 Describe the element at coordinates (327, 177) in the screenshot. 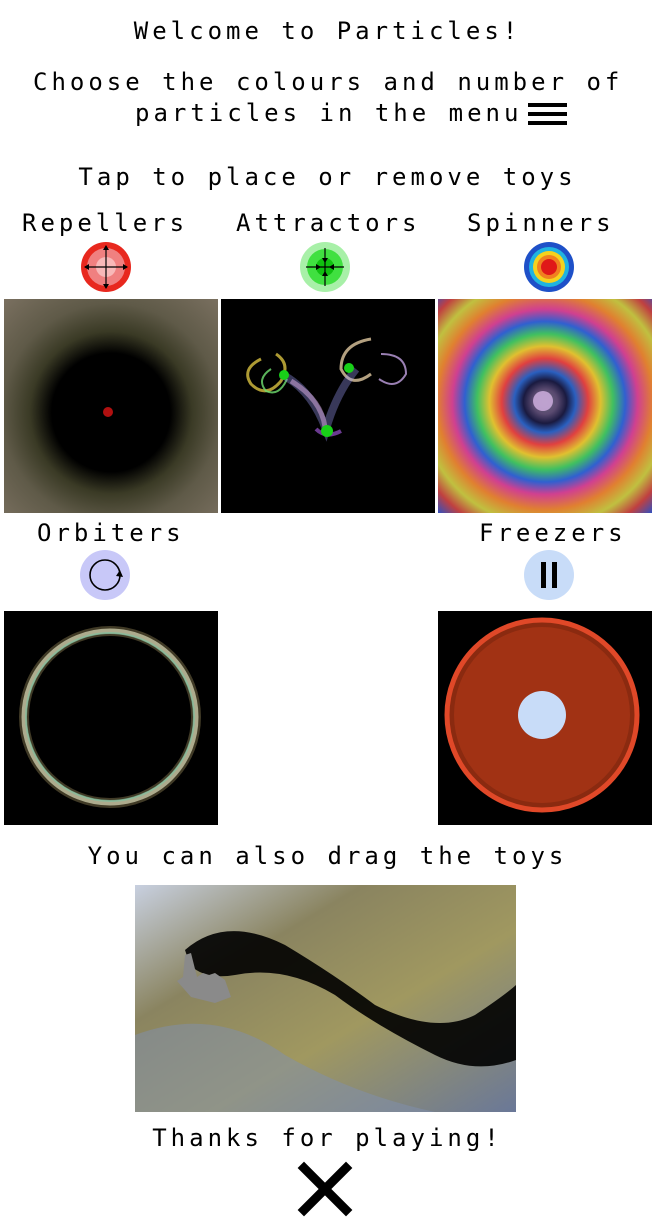

I see `tap-instructions: Tap to place or remove toys` at that location.